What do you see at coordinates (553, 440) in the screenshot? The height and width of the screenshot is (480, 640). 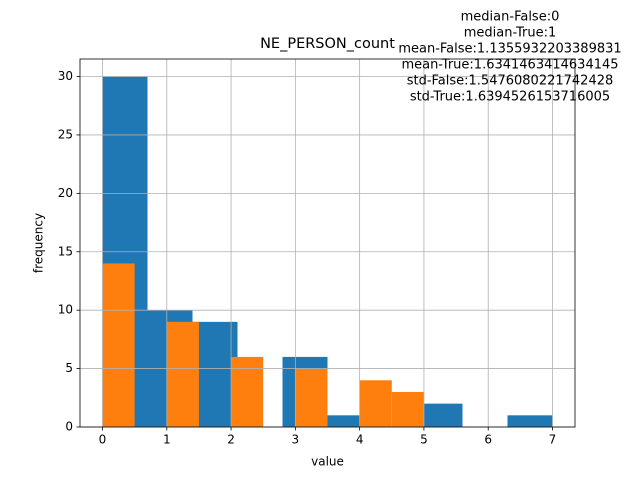 I see `x-tick-label: 7` at bounding box center [553, 440].